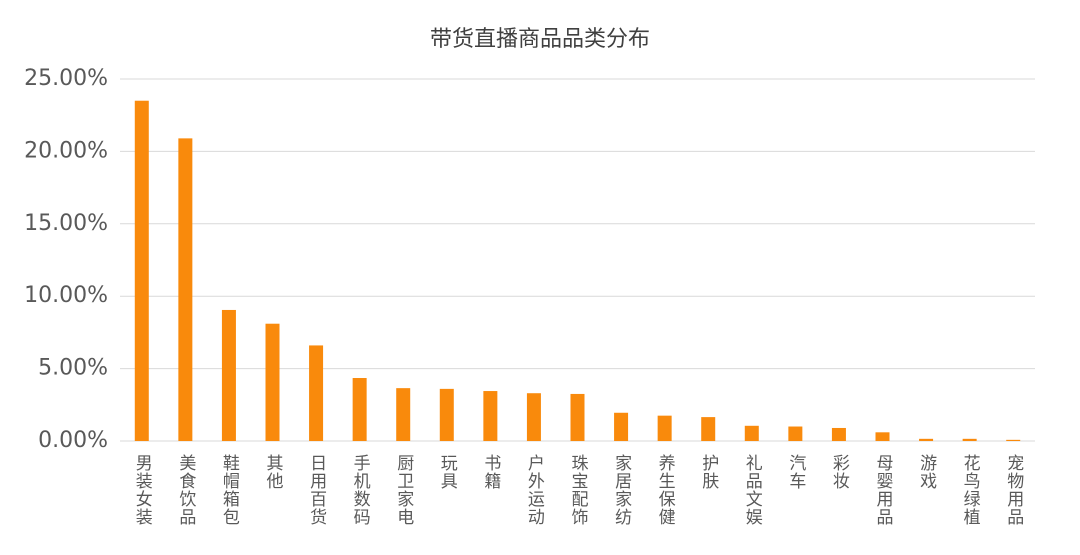 The image size is (1080, 555). What do you see at coordinates (447, 472) in the screenshot?
I see `x-tick-label: 玩具` at bounding box center [447, 472].